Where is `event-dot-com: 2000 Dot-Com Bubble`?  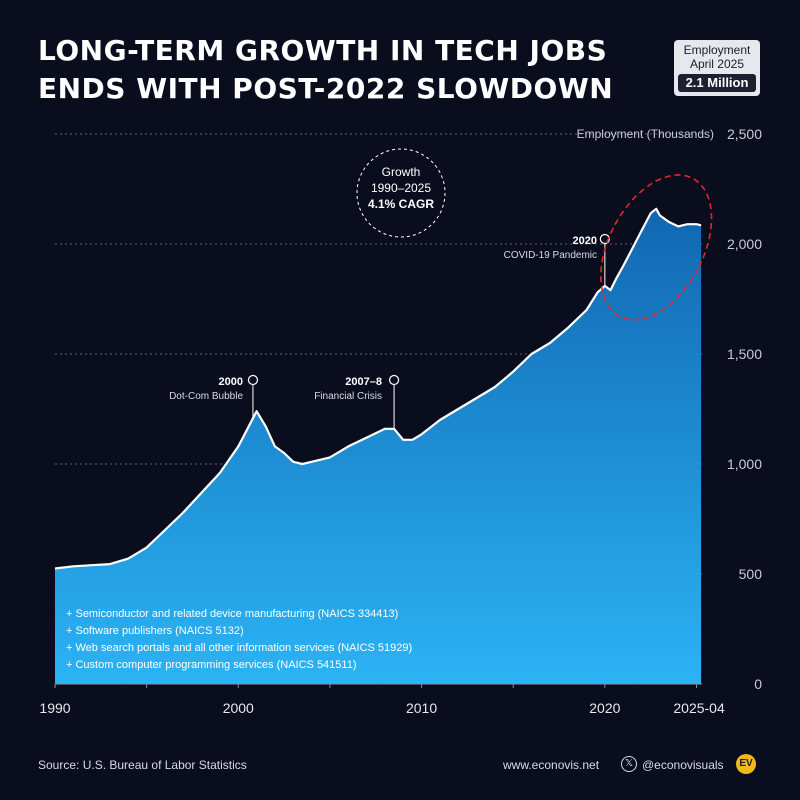 event-dot-com: 2000 Dot-Com Bubble is located at coordinates (214, 396).